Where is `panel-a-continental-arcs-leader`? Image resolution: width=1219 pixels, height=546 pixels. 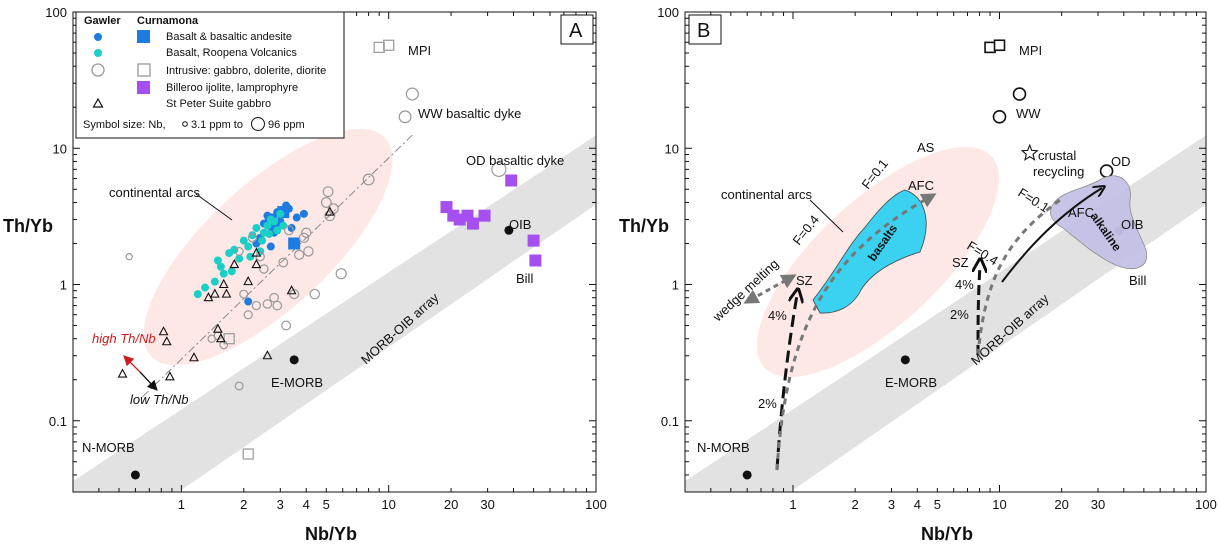 panel-a-continental-arcs-leader is located at coordinates (214, 207).